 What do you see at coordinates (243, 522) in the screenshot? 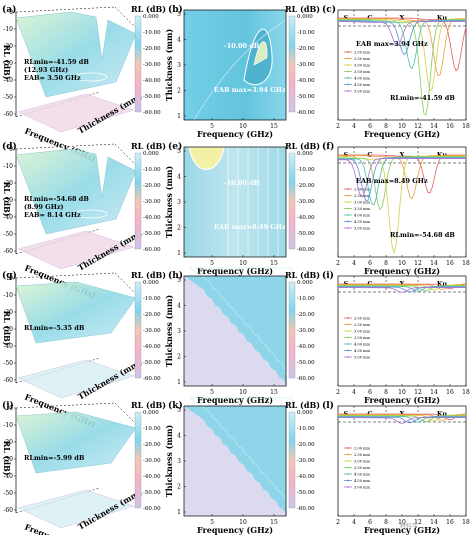
I see `x-tick-label: 10` at bounding box center [243, 522].